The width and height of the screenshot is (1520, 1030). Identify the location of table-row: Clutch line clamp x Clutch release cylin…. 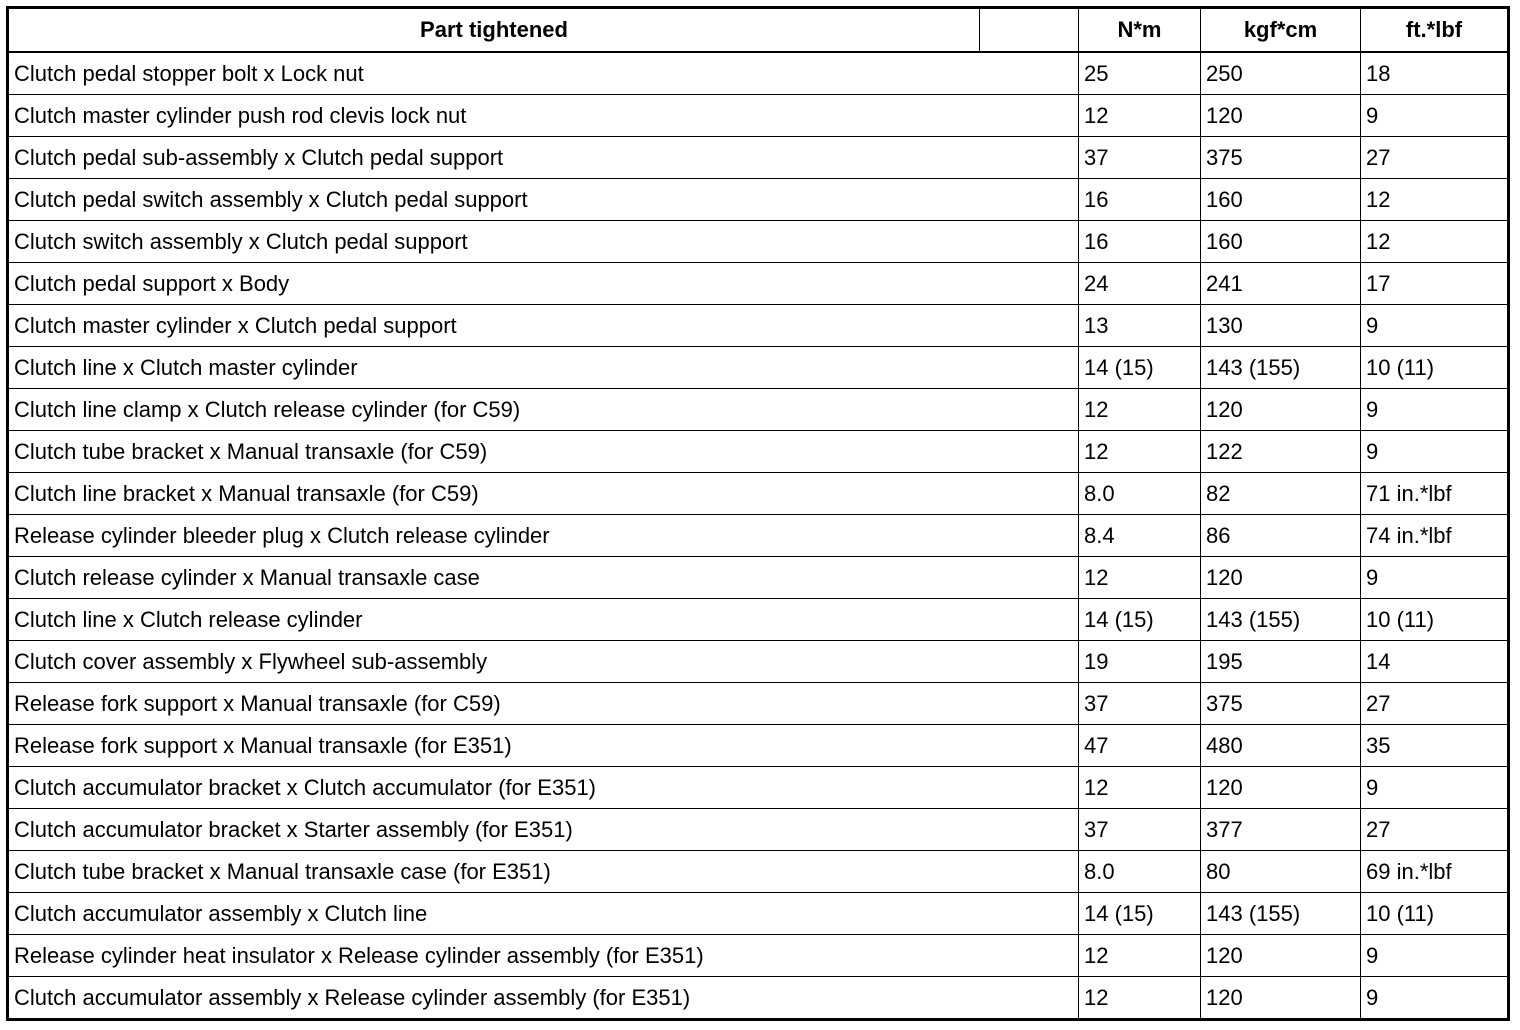
(758, 409).